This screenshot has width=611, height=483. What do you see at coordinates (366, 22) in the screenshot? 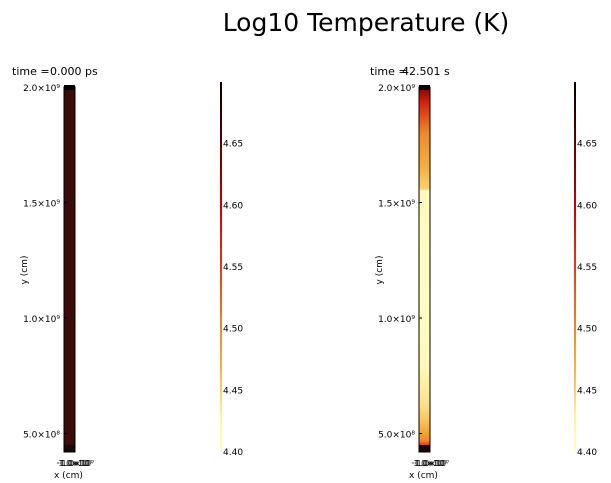
I see `figure-title: Log10 Temperature (K)` at bounding box center [366, 22].